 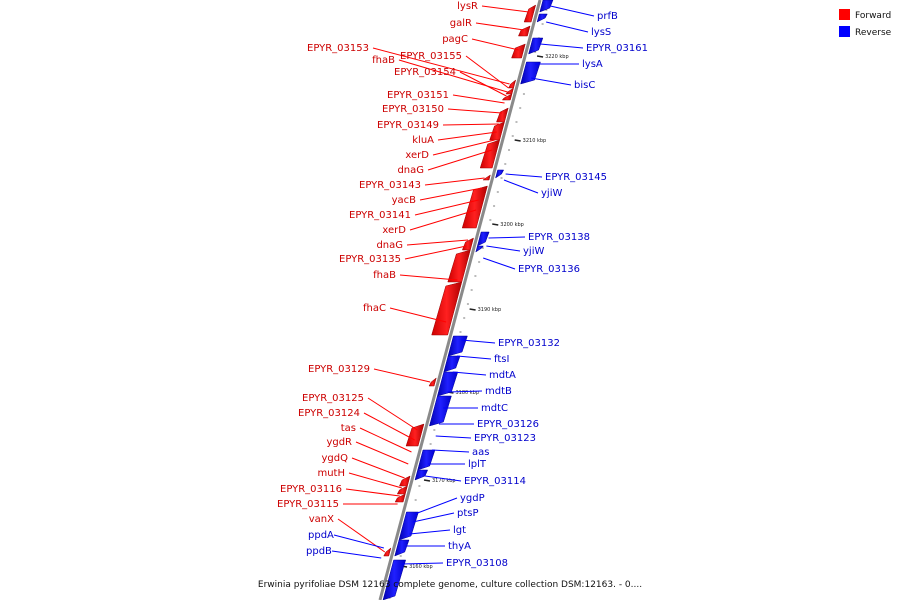 What do you see at coordinates (559, 237) in the screenshot?
I see `reverse-gene-label: EPYR_03138` at bounding box center [559, 237].